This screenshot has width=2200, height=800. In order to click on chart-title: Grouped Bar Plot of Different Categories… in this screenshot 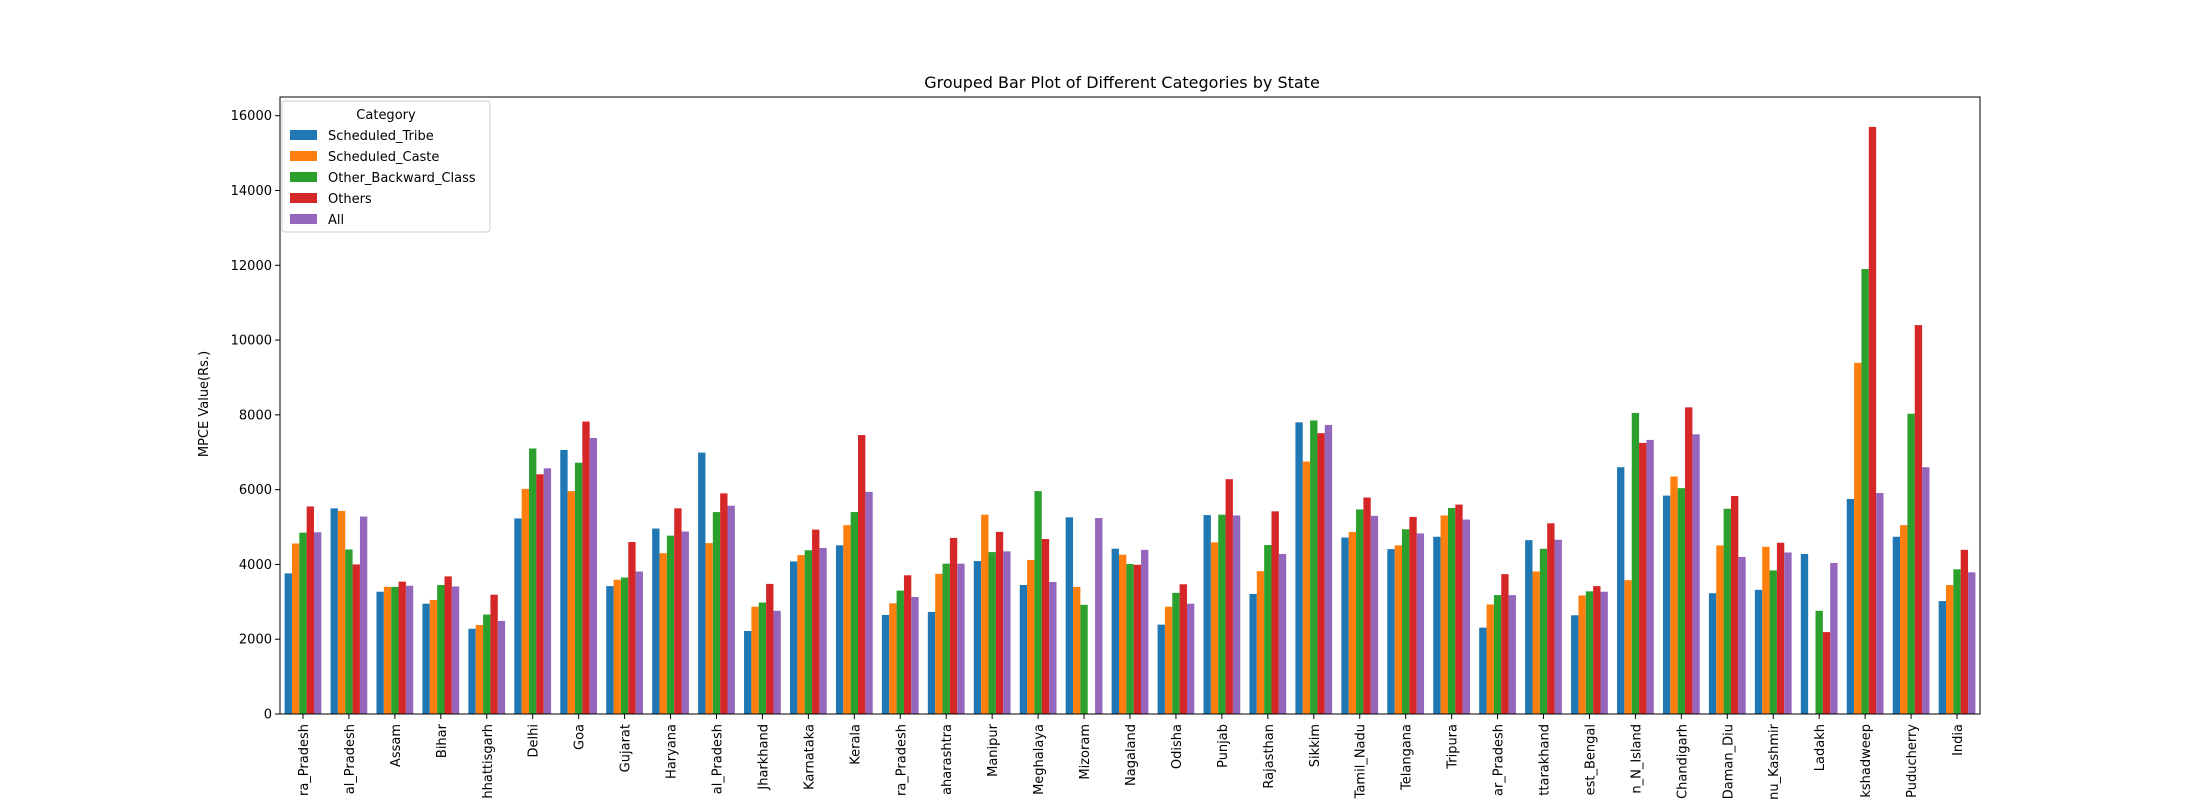, I will do `click(1122, 82)`.